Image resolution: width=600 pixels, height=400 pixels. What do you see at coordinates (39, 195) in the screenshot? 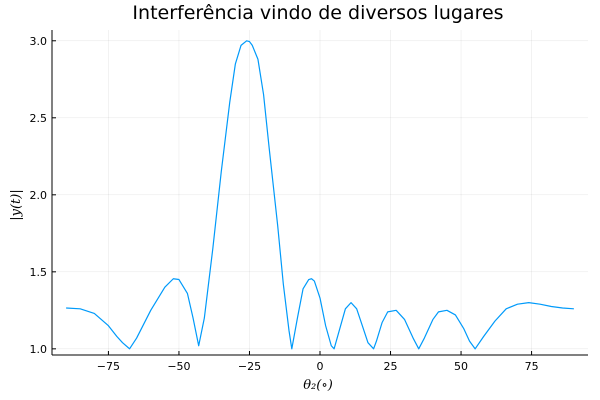
I see `y-tick-label-2: 2.0` at bounding box center [39, 195].